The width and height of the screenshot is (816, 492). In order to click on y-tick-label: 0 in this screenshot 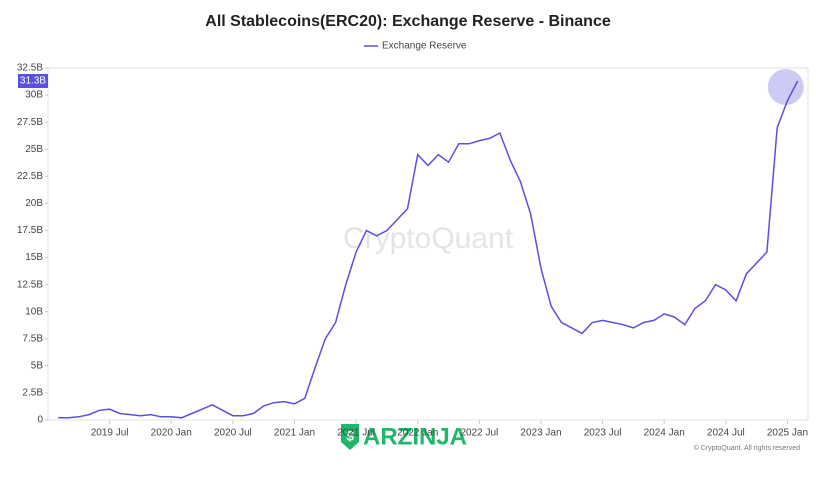, I will do `click(40, 420)`.